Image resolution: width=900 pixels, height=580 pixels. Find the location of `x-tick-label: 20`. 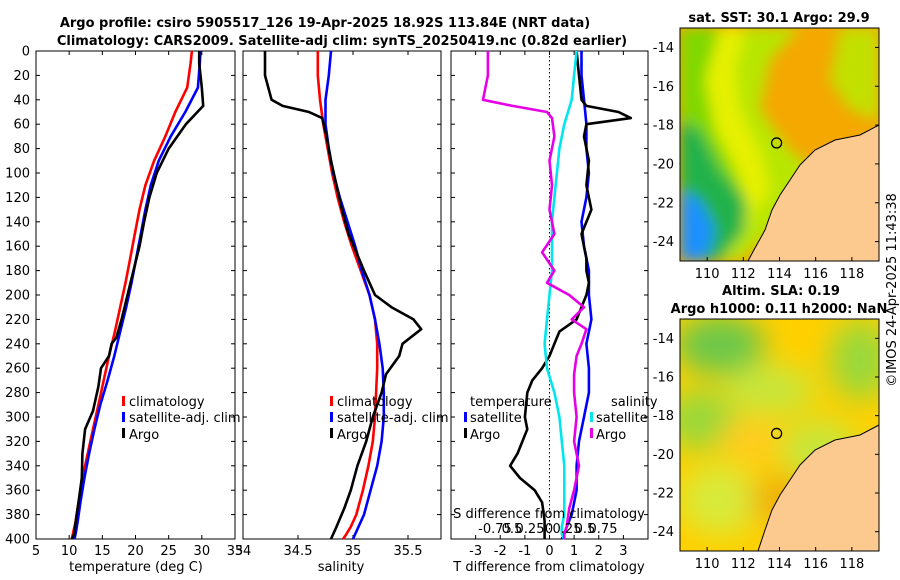

x-tick-label: 20 is located at coordinates (135, 551).